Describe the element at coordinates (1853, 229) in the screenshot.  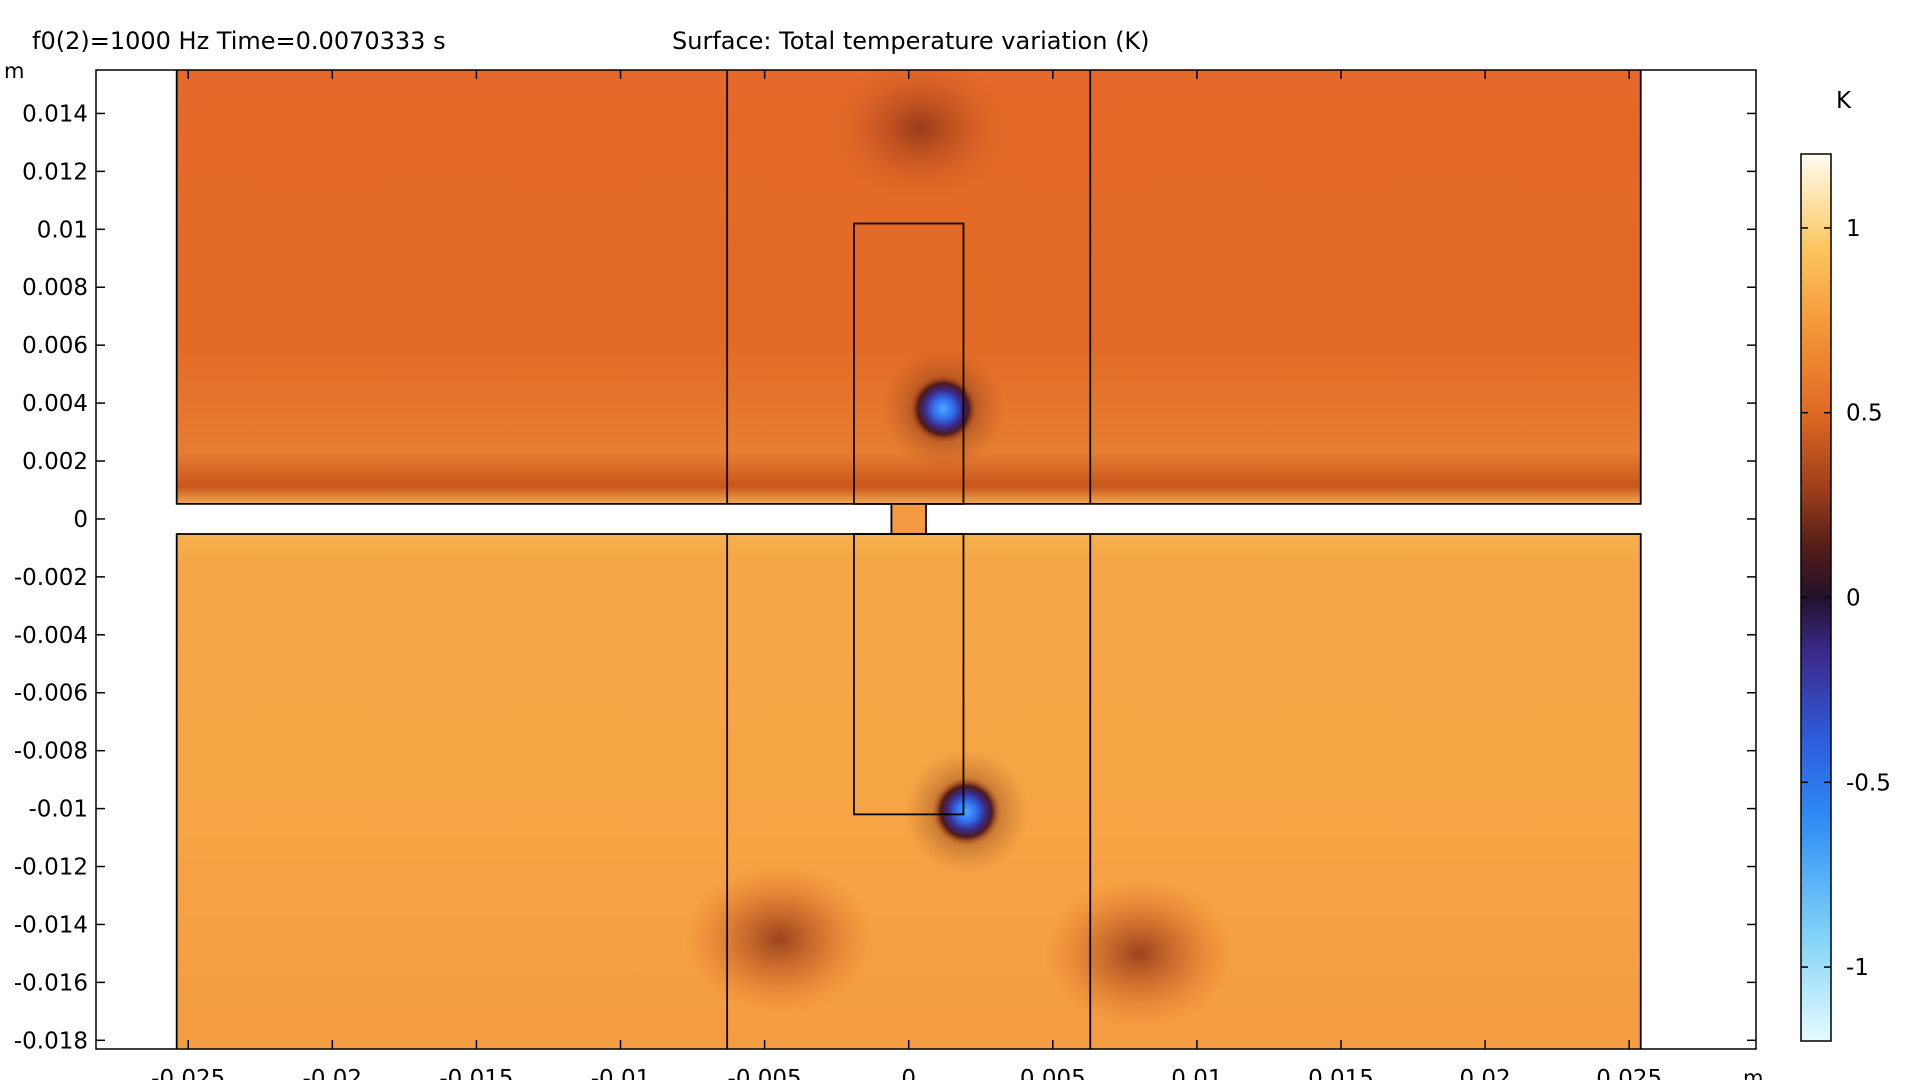
I see `colorbar-tick-label: 1` at that location.